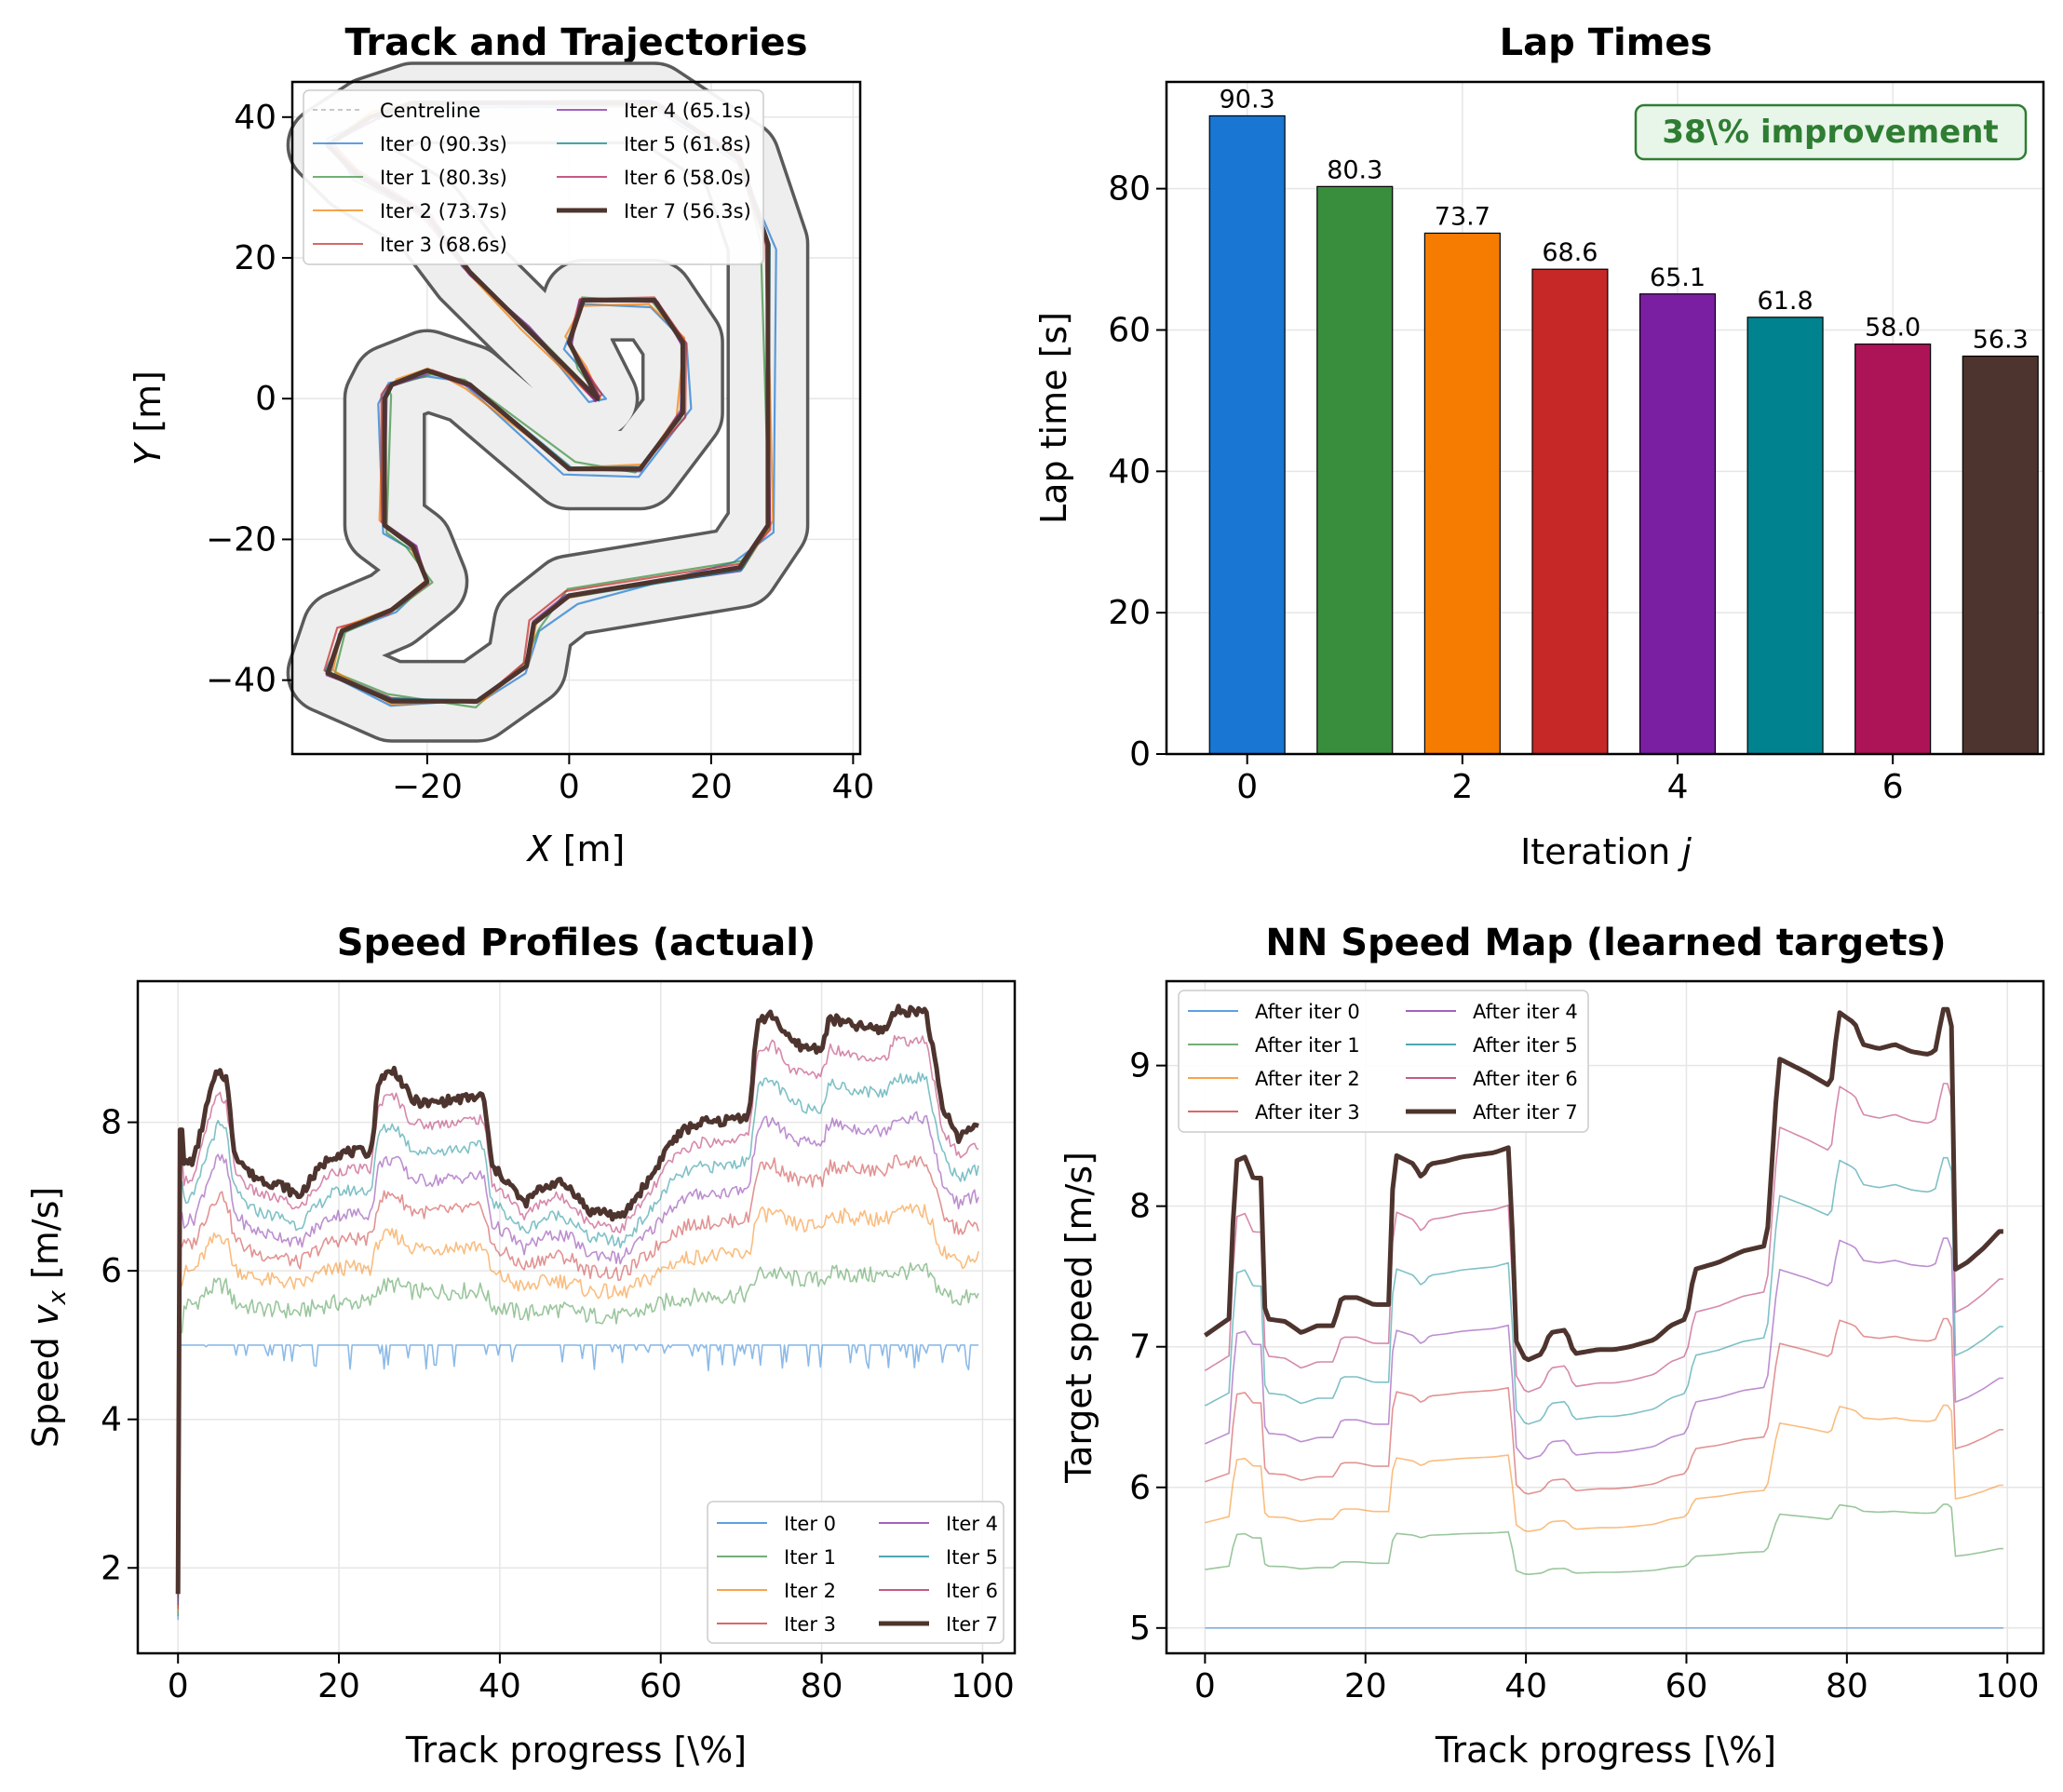  Describe the element at coordinates (810, 1624) in the screenshot. I see `speed-profiles-legend-label: Iter 3` at that location.